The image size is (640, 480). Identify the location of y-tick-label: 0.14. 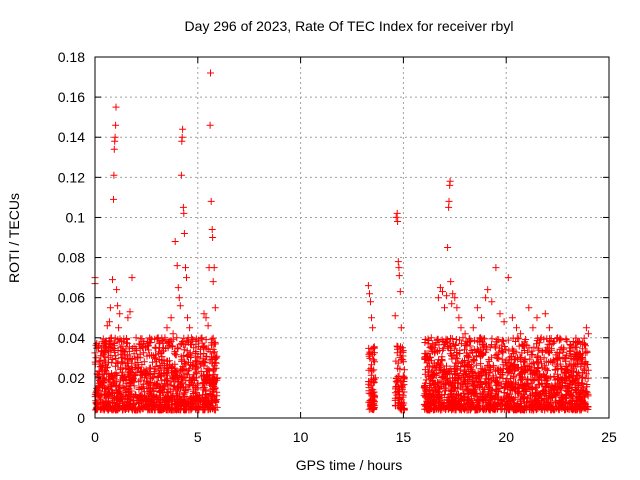
(71, 137).